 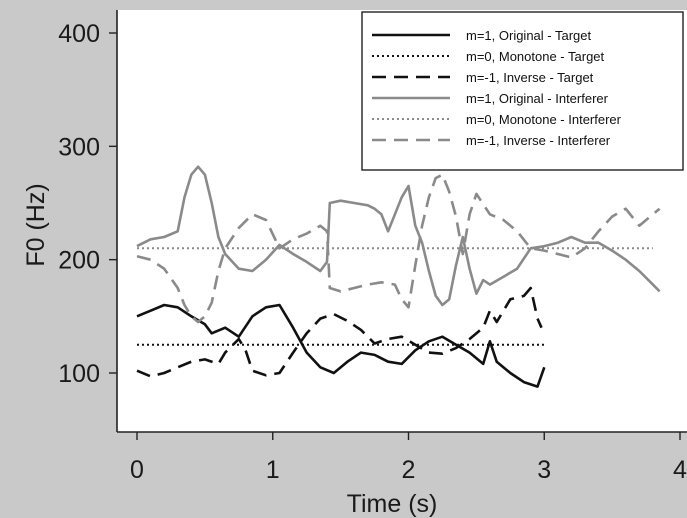 I want to click on y-tick-label: 100, so click(x=79, y=374).